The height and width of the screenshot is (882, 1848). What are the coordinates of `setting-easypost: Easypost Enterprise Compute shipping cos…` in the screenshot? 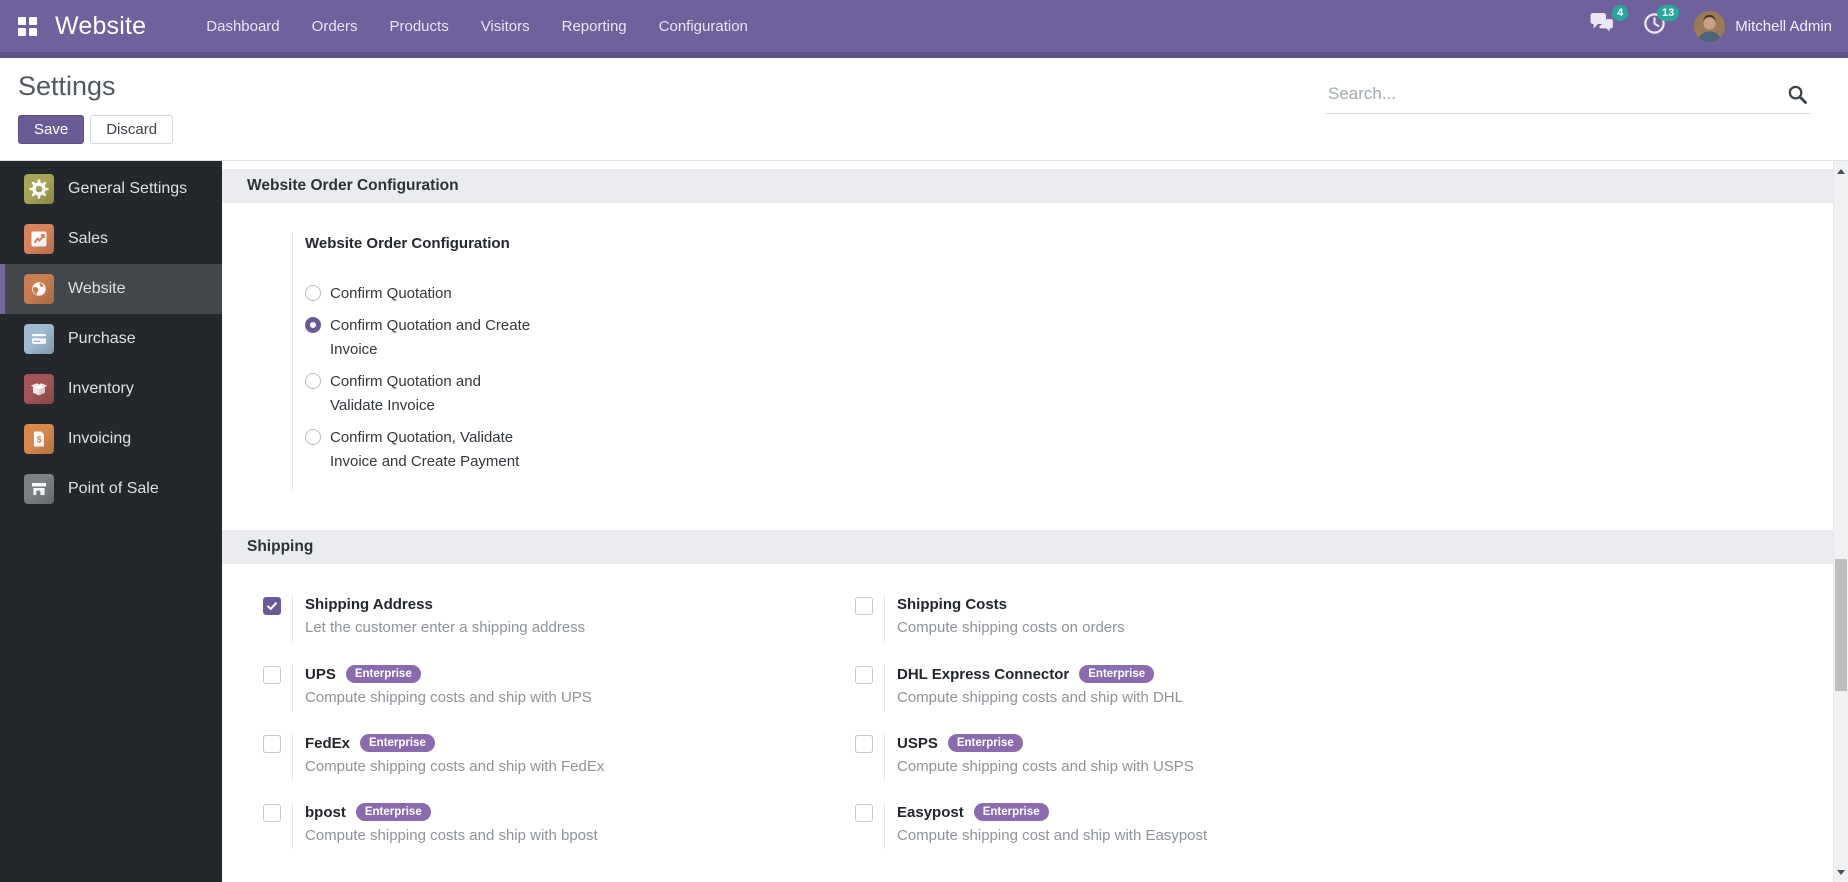 It's located at (1151, 826).